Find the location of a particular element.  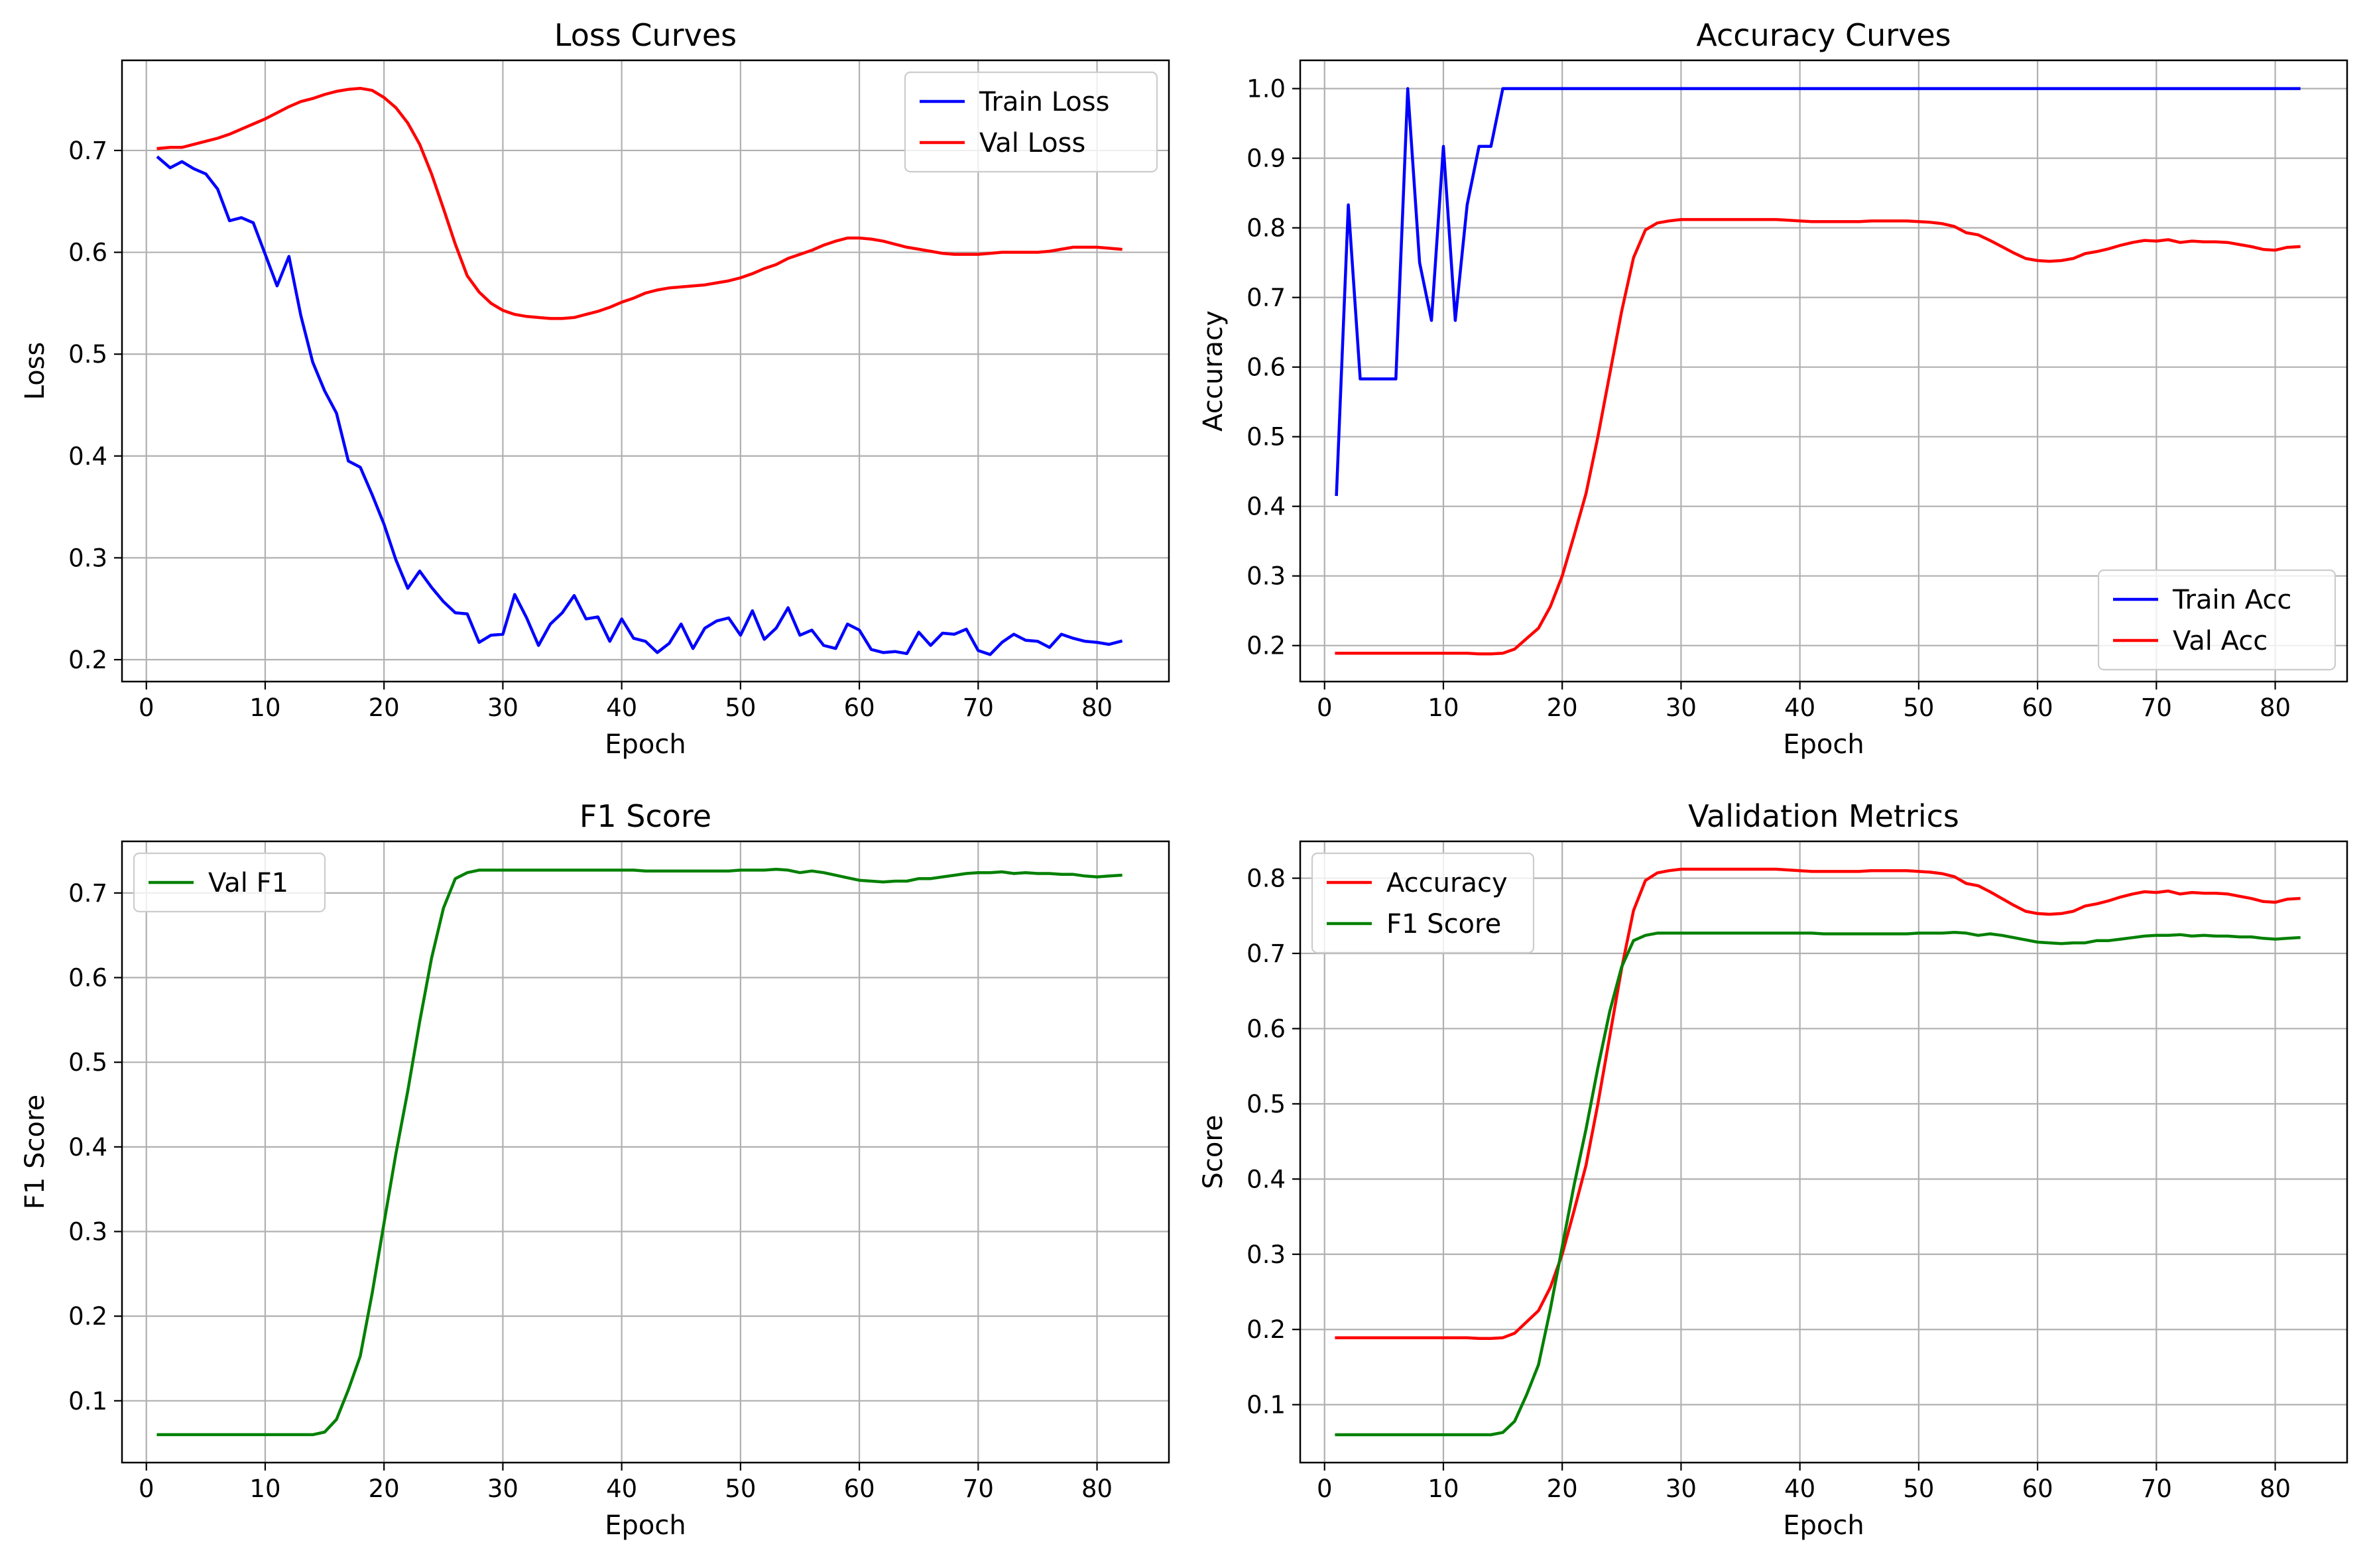

series-line-val-f1 is located at coordinates (639, 1152).